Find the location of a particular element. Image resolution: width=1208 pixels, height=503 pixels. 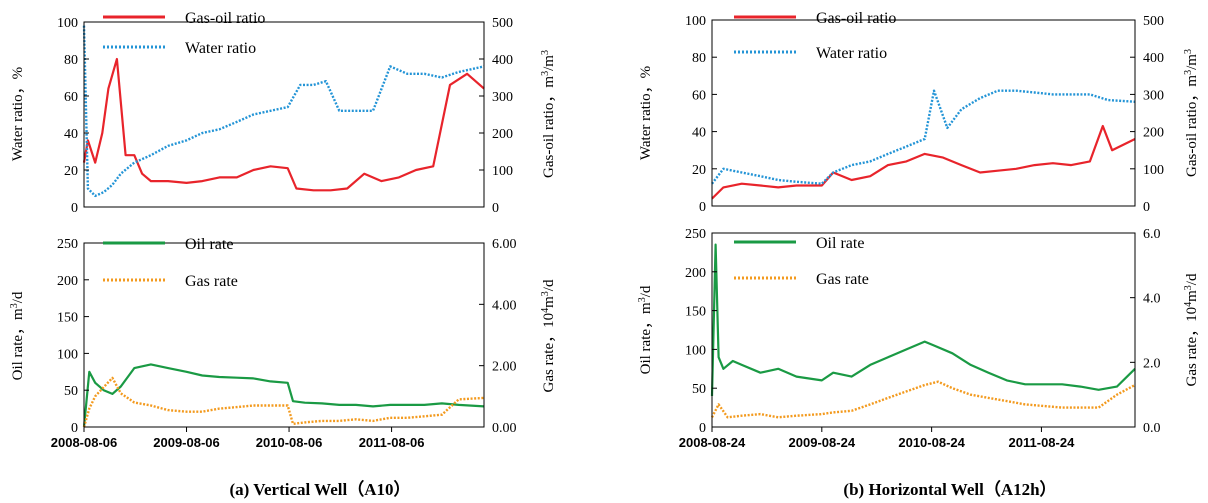

y2-tick-label: 0.0 is located at coordinates (1152, 428).